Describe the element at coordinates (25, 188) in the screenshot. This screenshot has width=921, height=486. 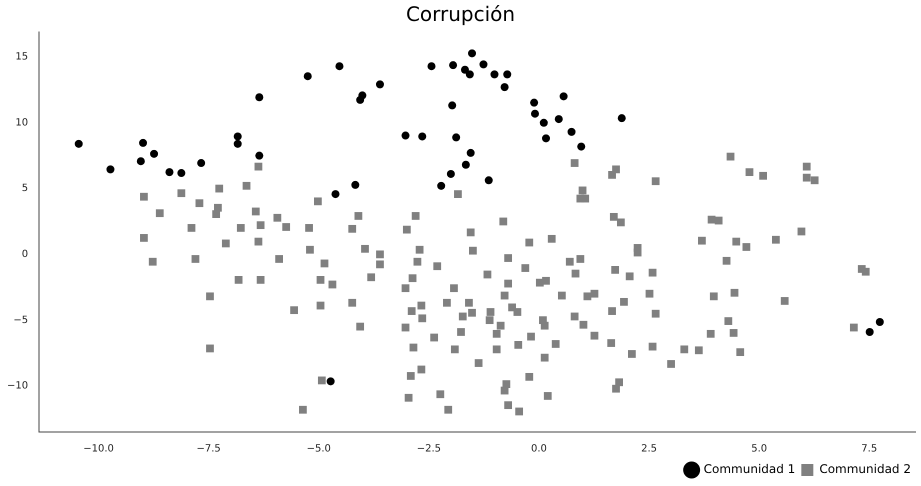
I see `y-tick-label: 5` at that location.